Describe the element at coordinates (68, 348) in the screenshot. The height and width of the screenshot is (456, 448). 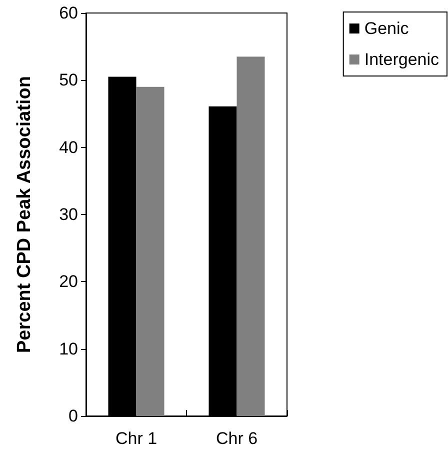
I see `y-tick-label: 10` at that location.